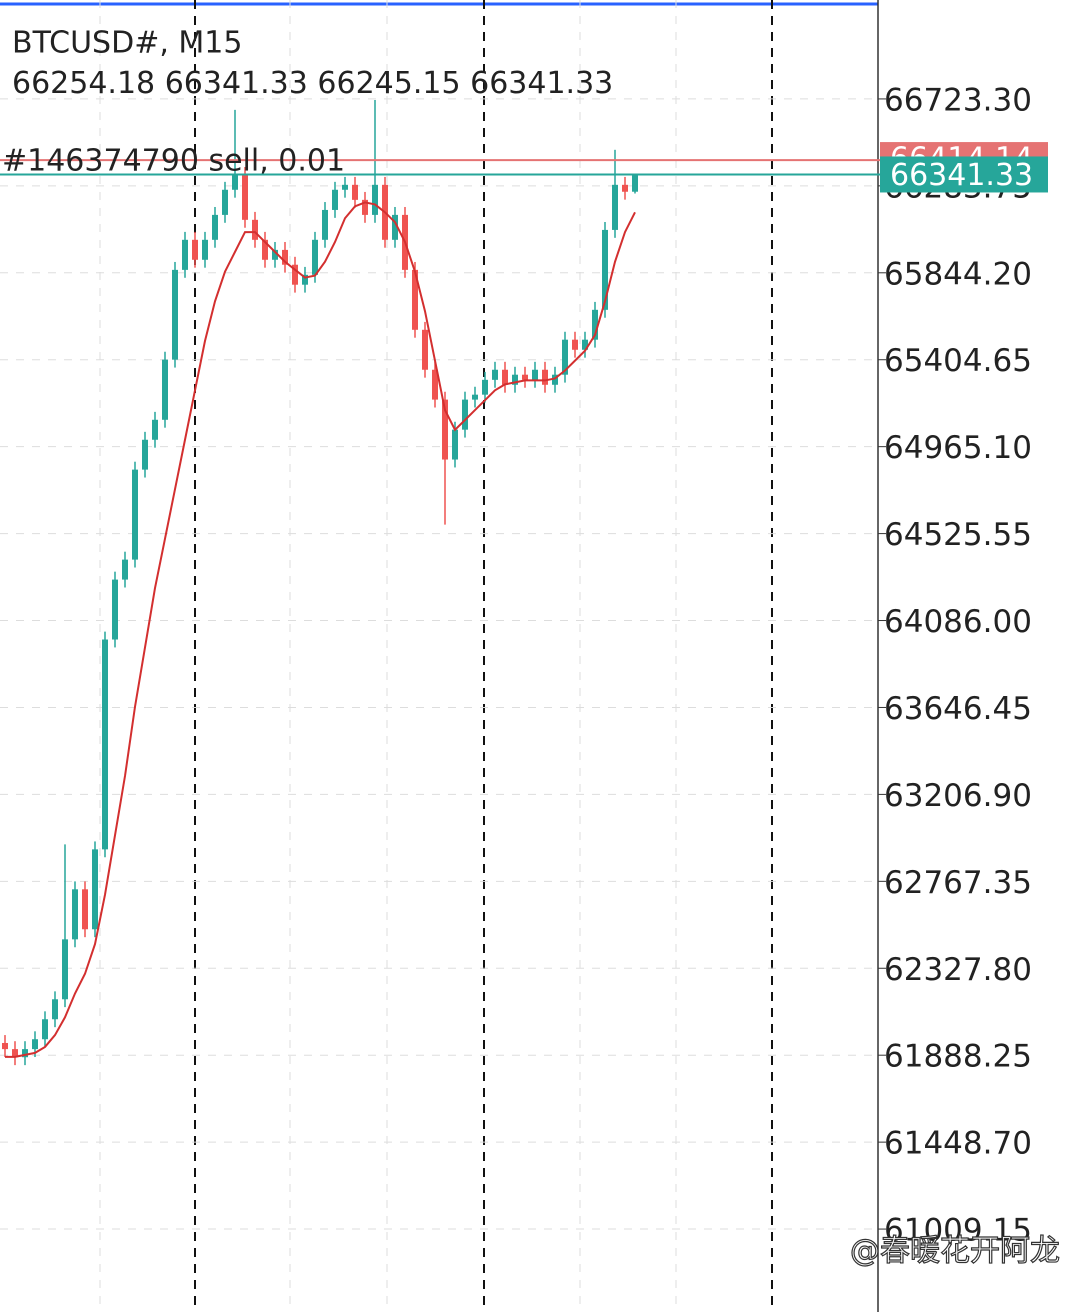  What do you see at coordinates (958, 100) in the screenshot?
I see `y-tick-label: 66723.30` at bounding box center [958, 100].